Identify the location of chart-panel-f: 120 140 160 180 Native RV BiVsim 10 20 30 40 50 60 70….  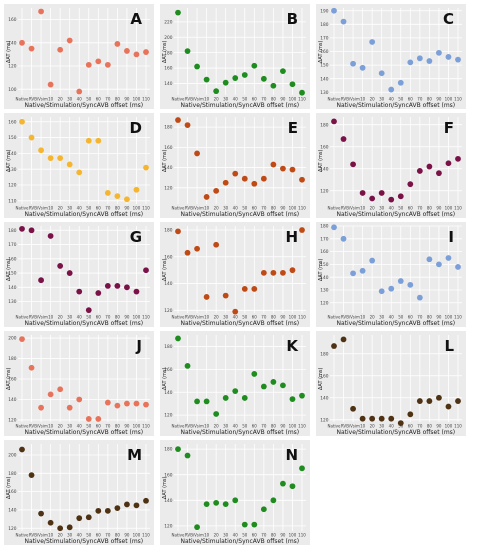
(391, 165).